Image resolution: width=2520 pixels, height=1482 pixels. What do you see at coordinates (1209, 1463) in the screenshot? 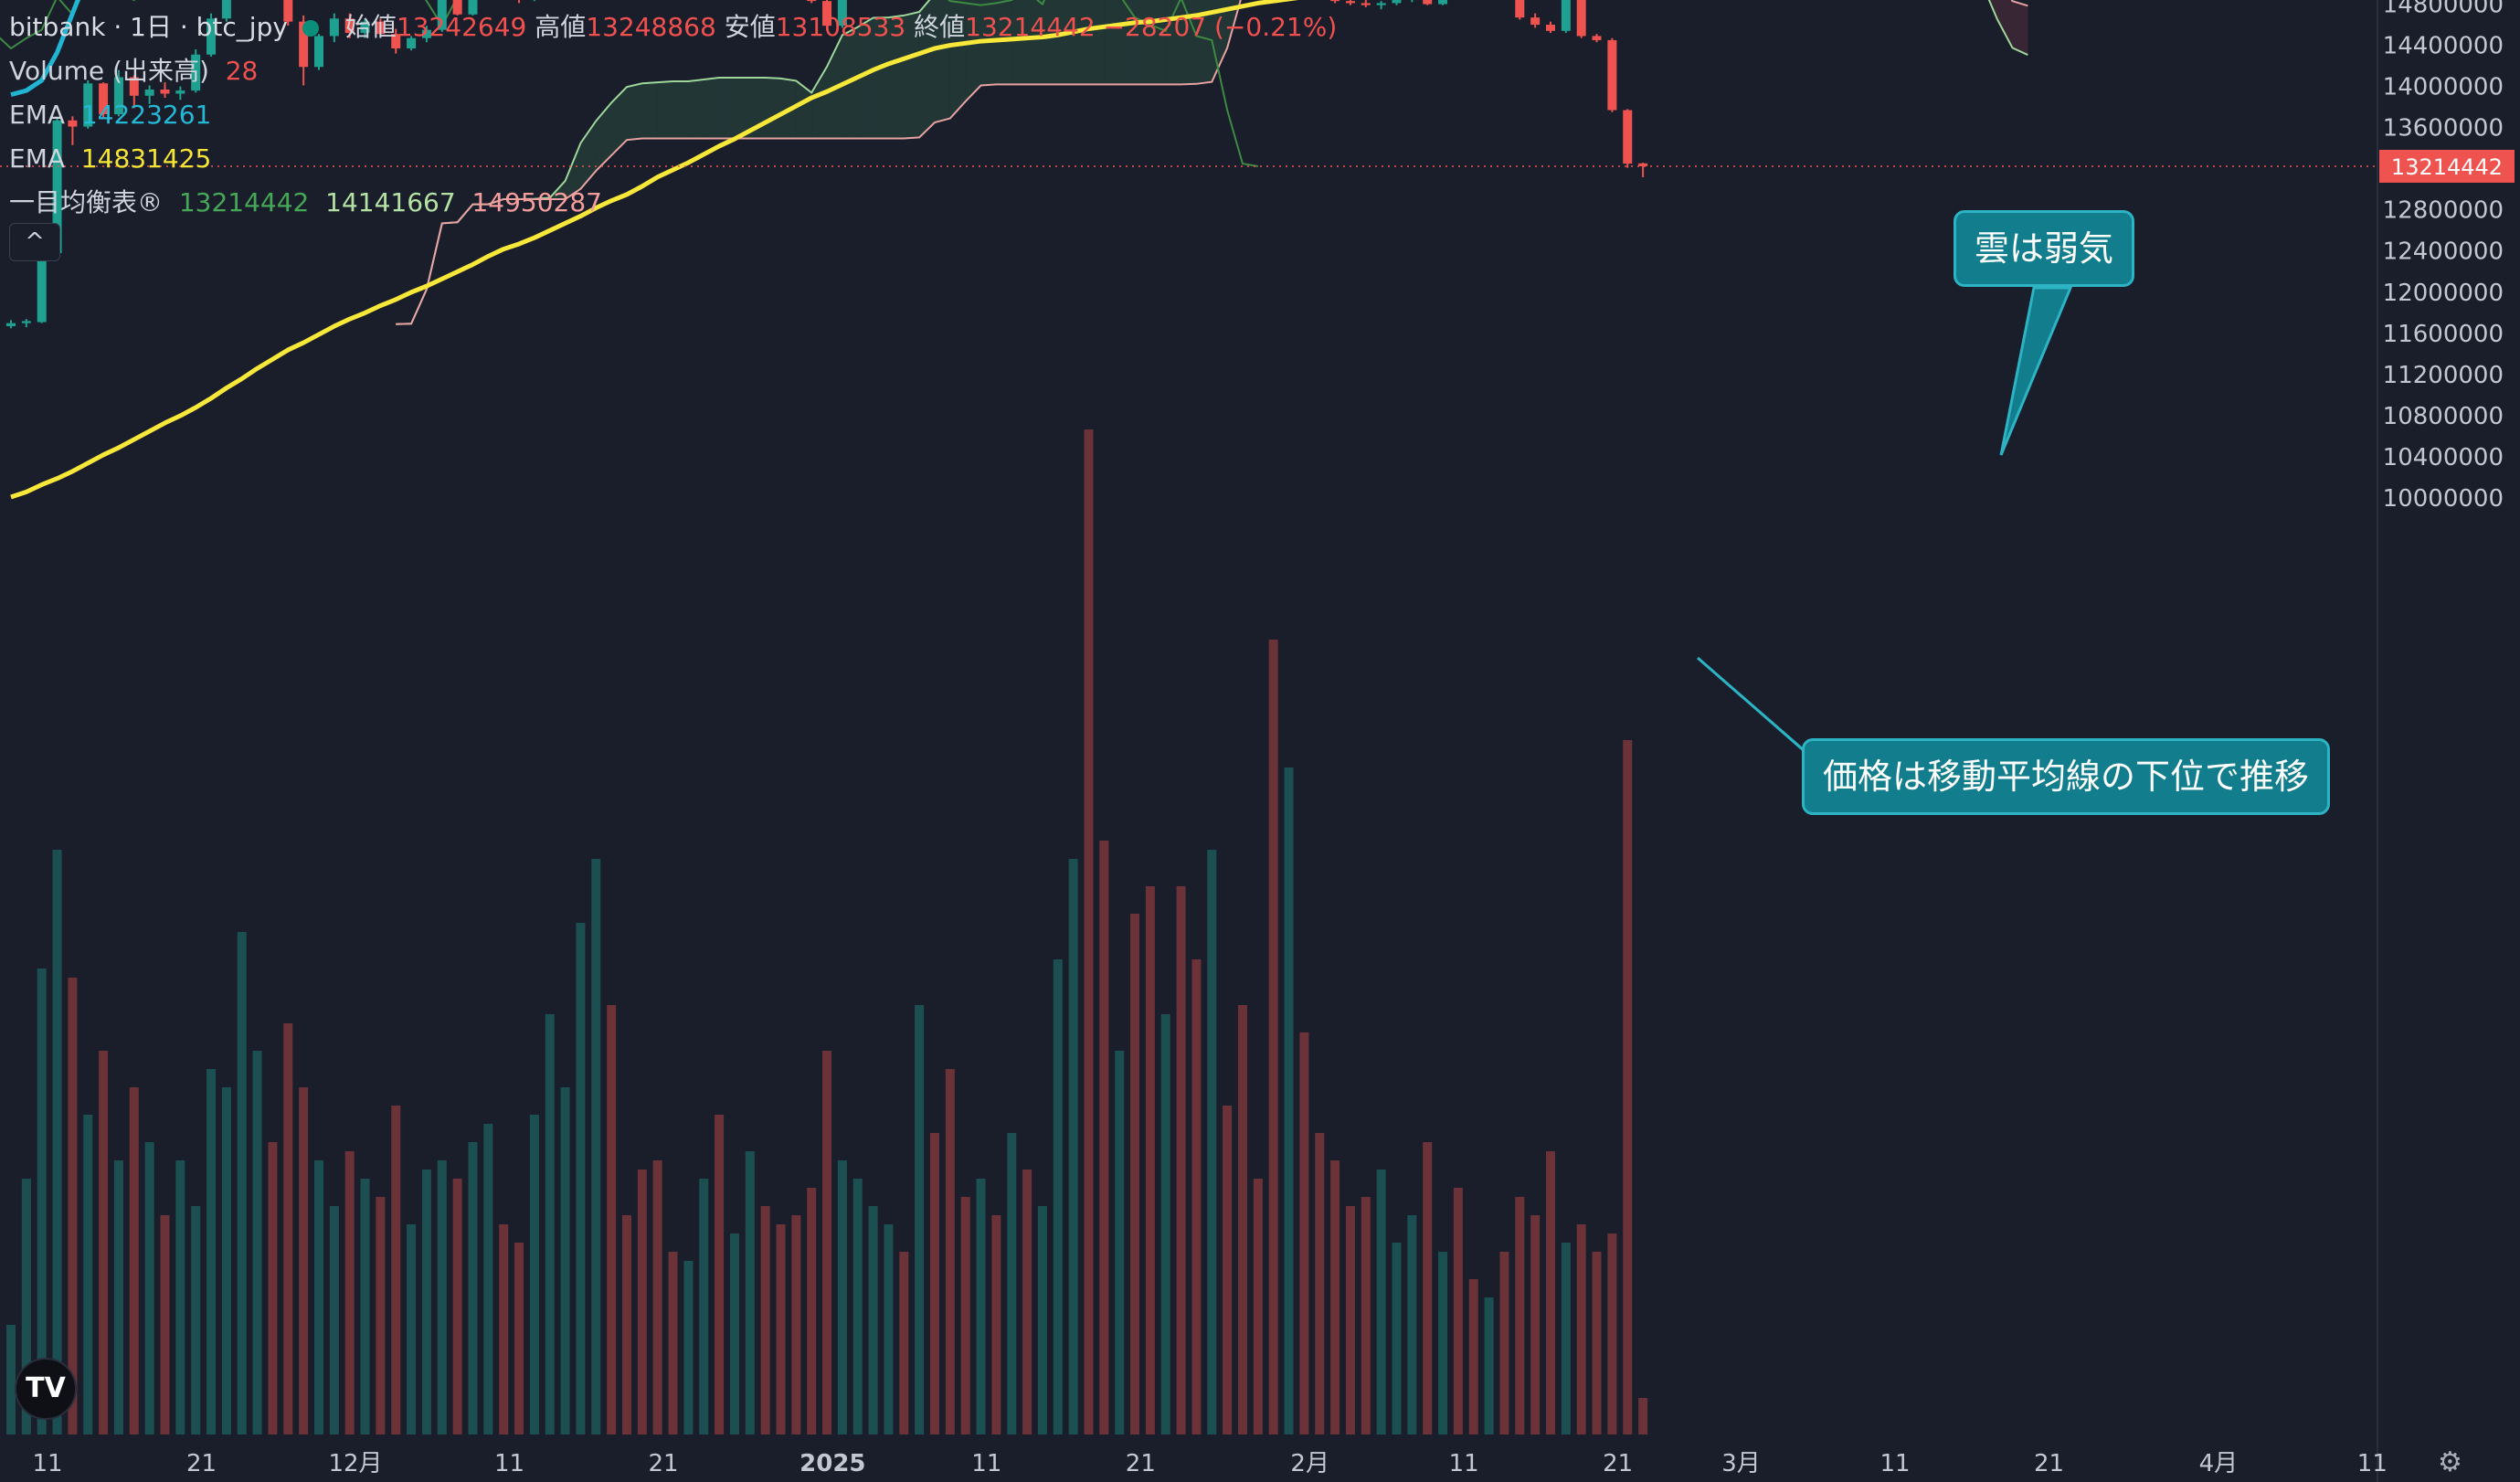
I see `time-axis: 11 21 12月 11 21 2025 11 21 2月 11 21 3月 11 21 4月 11` at bounding box center [1209, 1463].